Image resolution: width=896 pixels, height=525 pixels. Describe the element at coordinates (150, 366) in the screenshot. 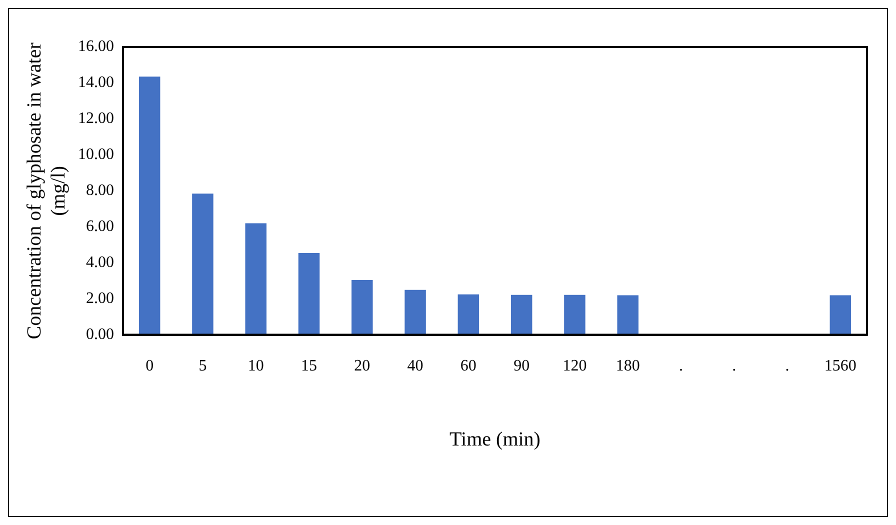

I see `x-tick-label: 0` at that location.